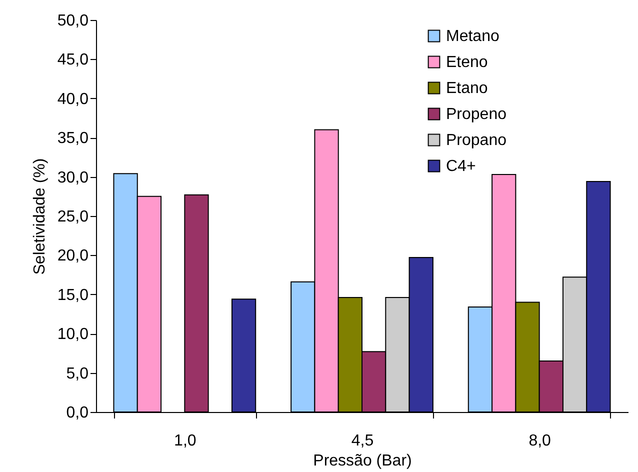 This screenshot has width=638, height=472. Describe the element at coordinates (73, 177) in the screenshot. I see `y-tick-label: 30,0` at that location.